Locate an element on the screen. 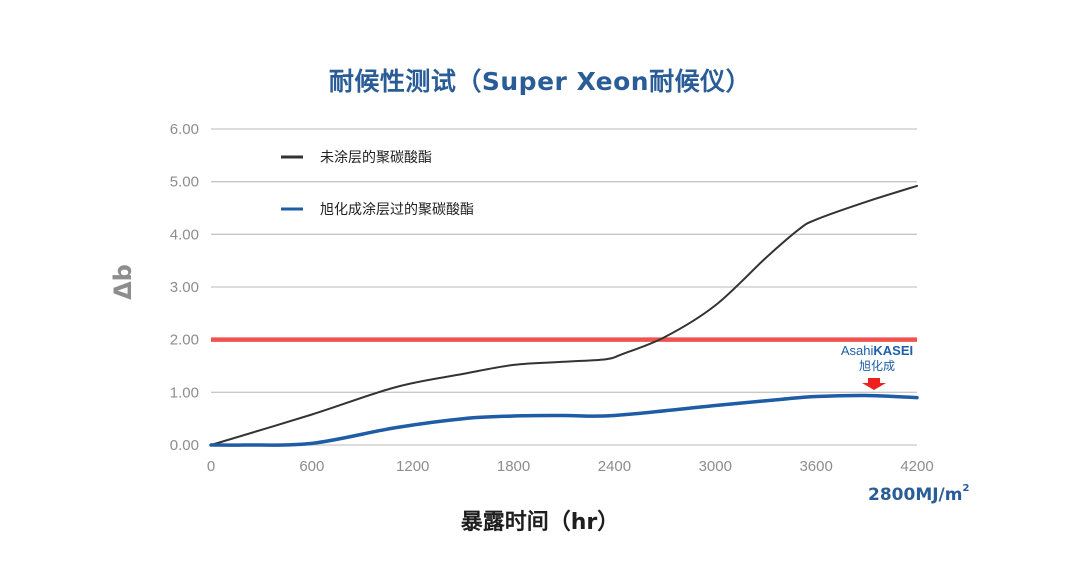  y-tick-1: 1.00 is located at coordinates (184, 392).